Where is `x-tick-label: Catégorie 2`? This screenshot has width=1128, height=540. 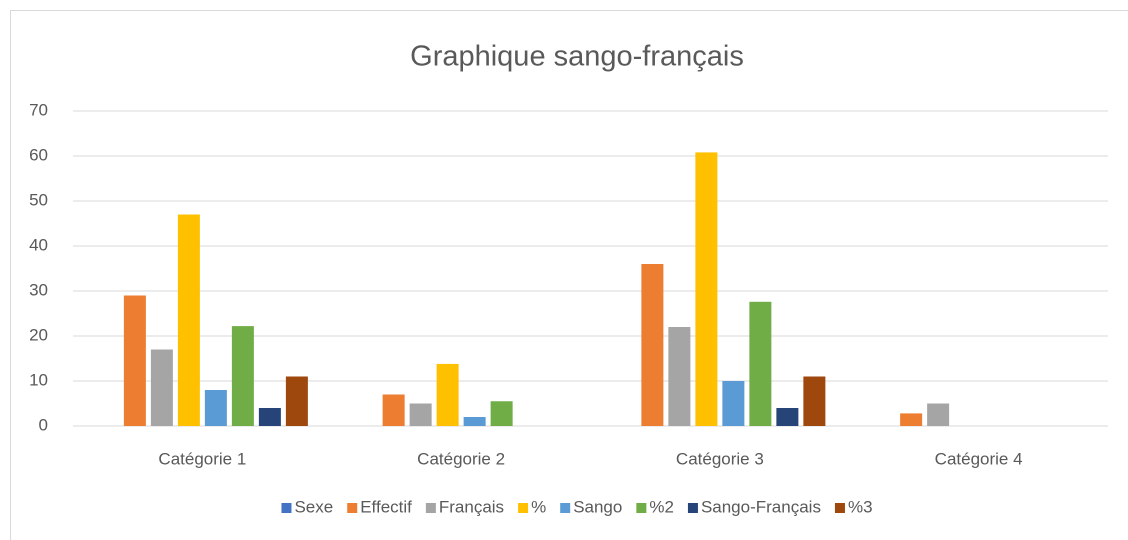 x-tick-label: Catégorie 2 is located at coordinates (461, 458).